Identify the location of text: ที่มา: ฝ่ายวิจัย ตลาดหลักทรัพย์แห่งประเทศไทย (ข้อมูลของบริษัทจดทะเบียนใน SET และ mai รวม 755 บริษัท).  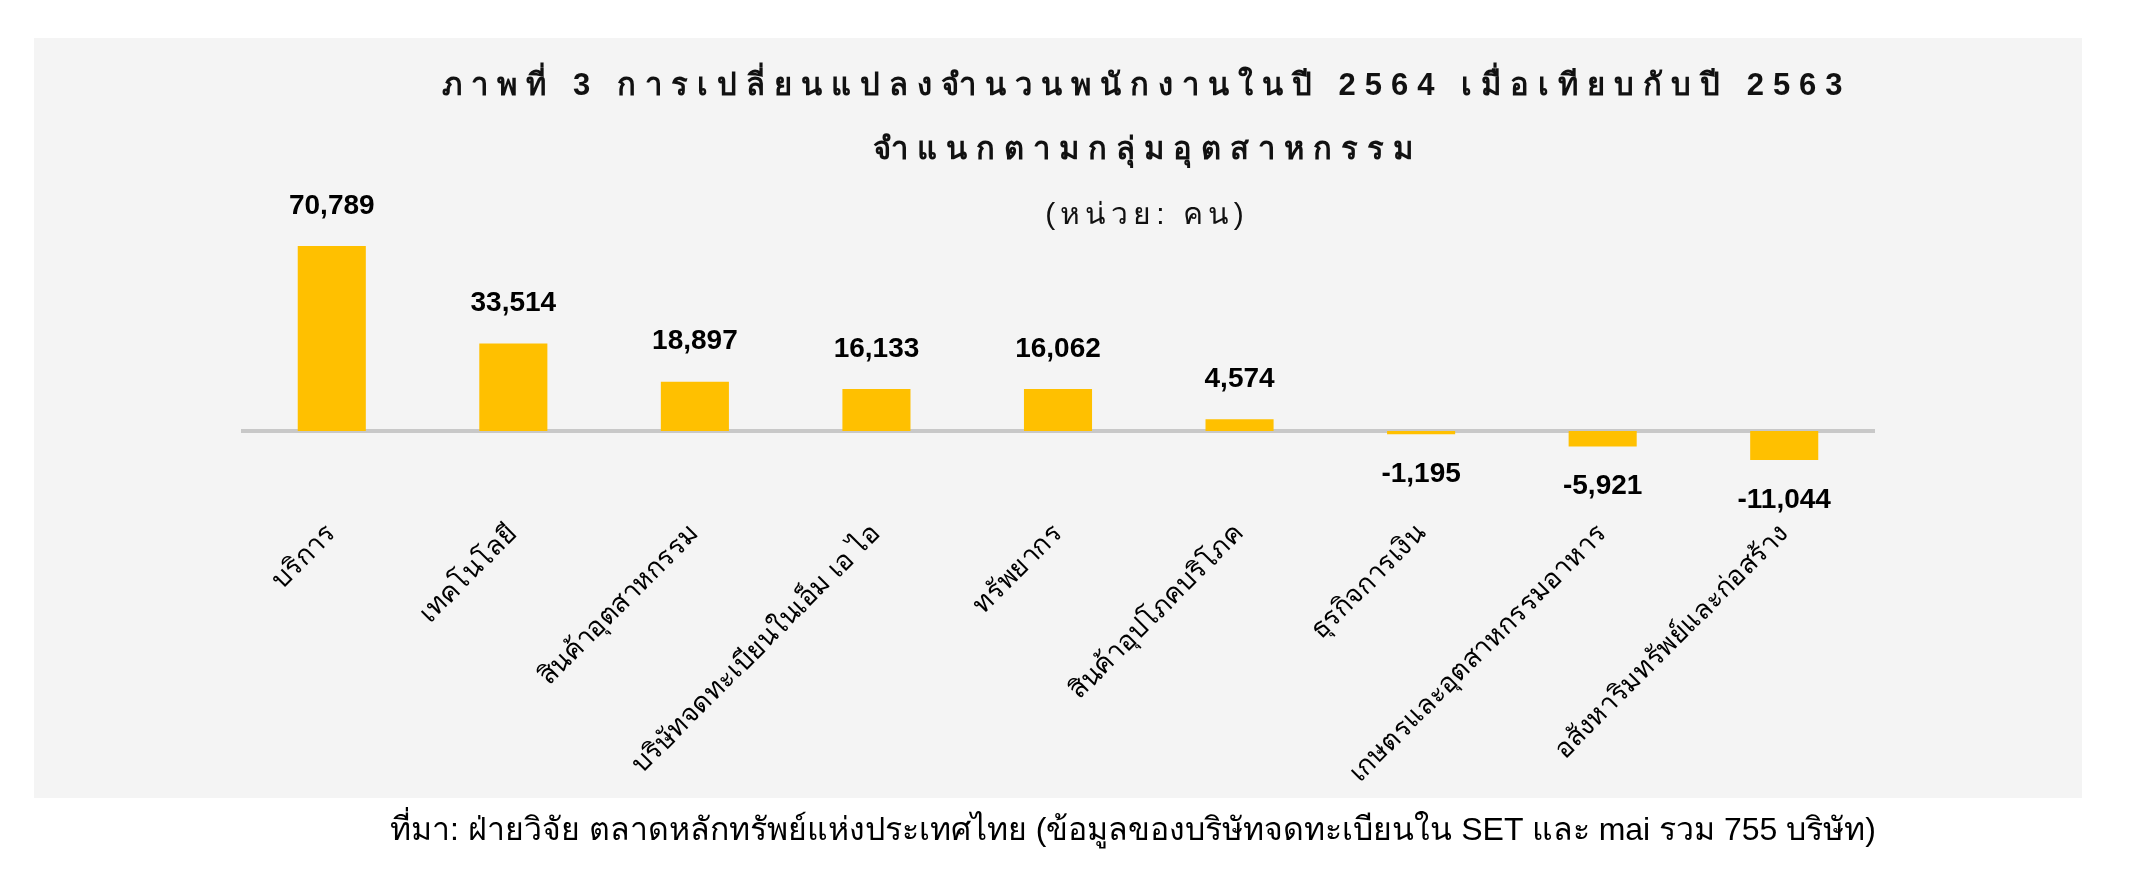
(1133, 829).